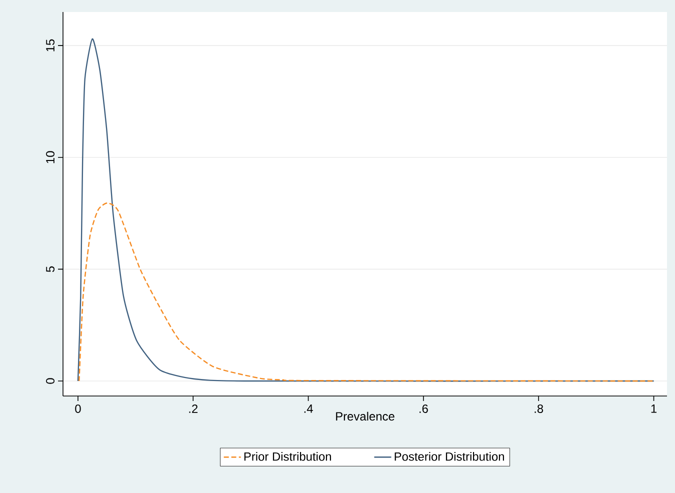 The width and height of the screenshot is (675, 493). What do you see at coordinates (50, 157) in the screenshot?
I see `y-tick-label: 10` at bounding box center [50, 157].